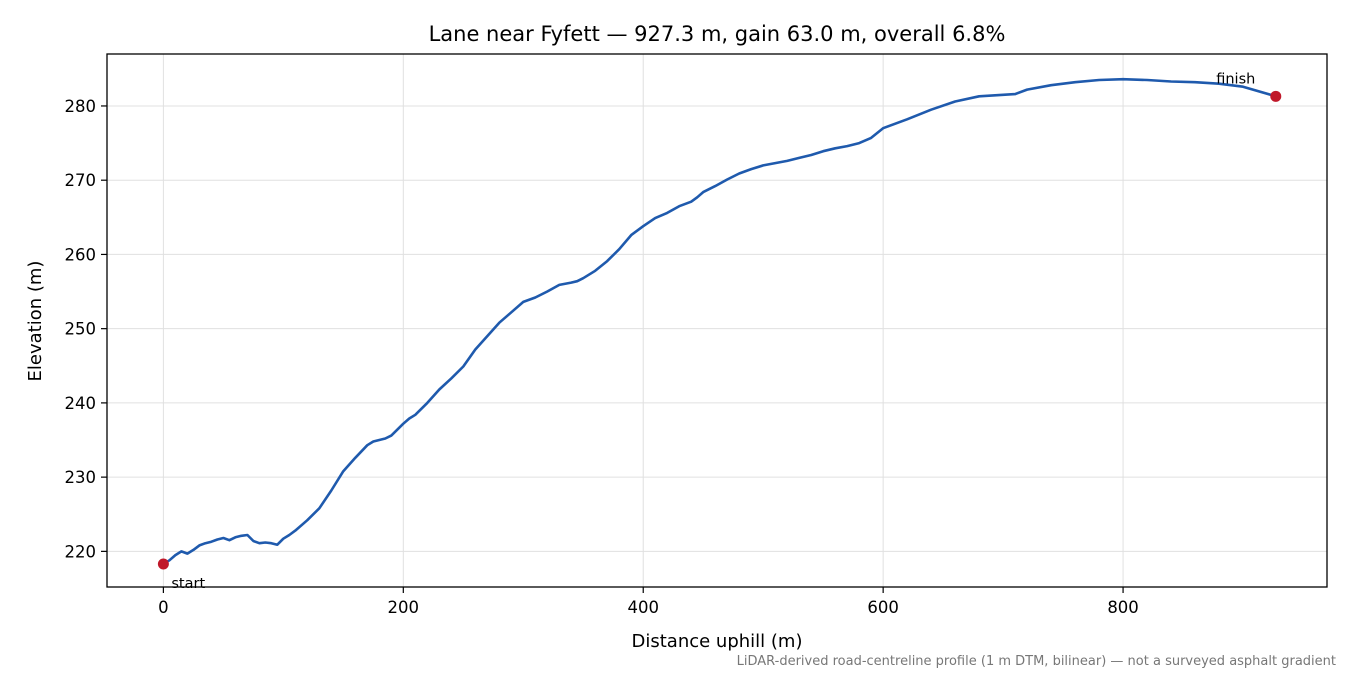  I want to click on x-tick-label: 200, so click(404, 607).